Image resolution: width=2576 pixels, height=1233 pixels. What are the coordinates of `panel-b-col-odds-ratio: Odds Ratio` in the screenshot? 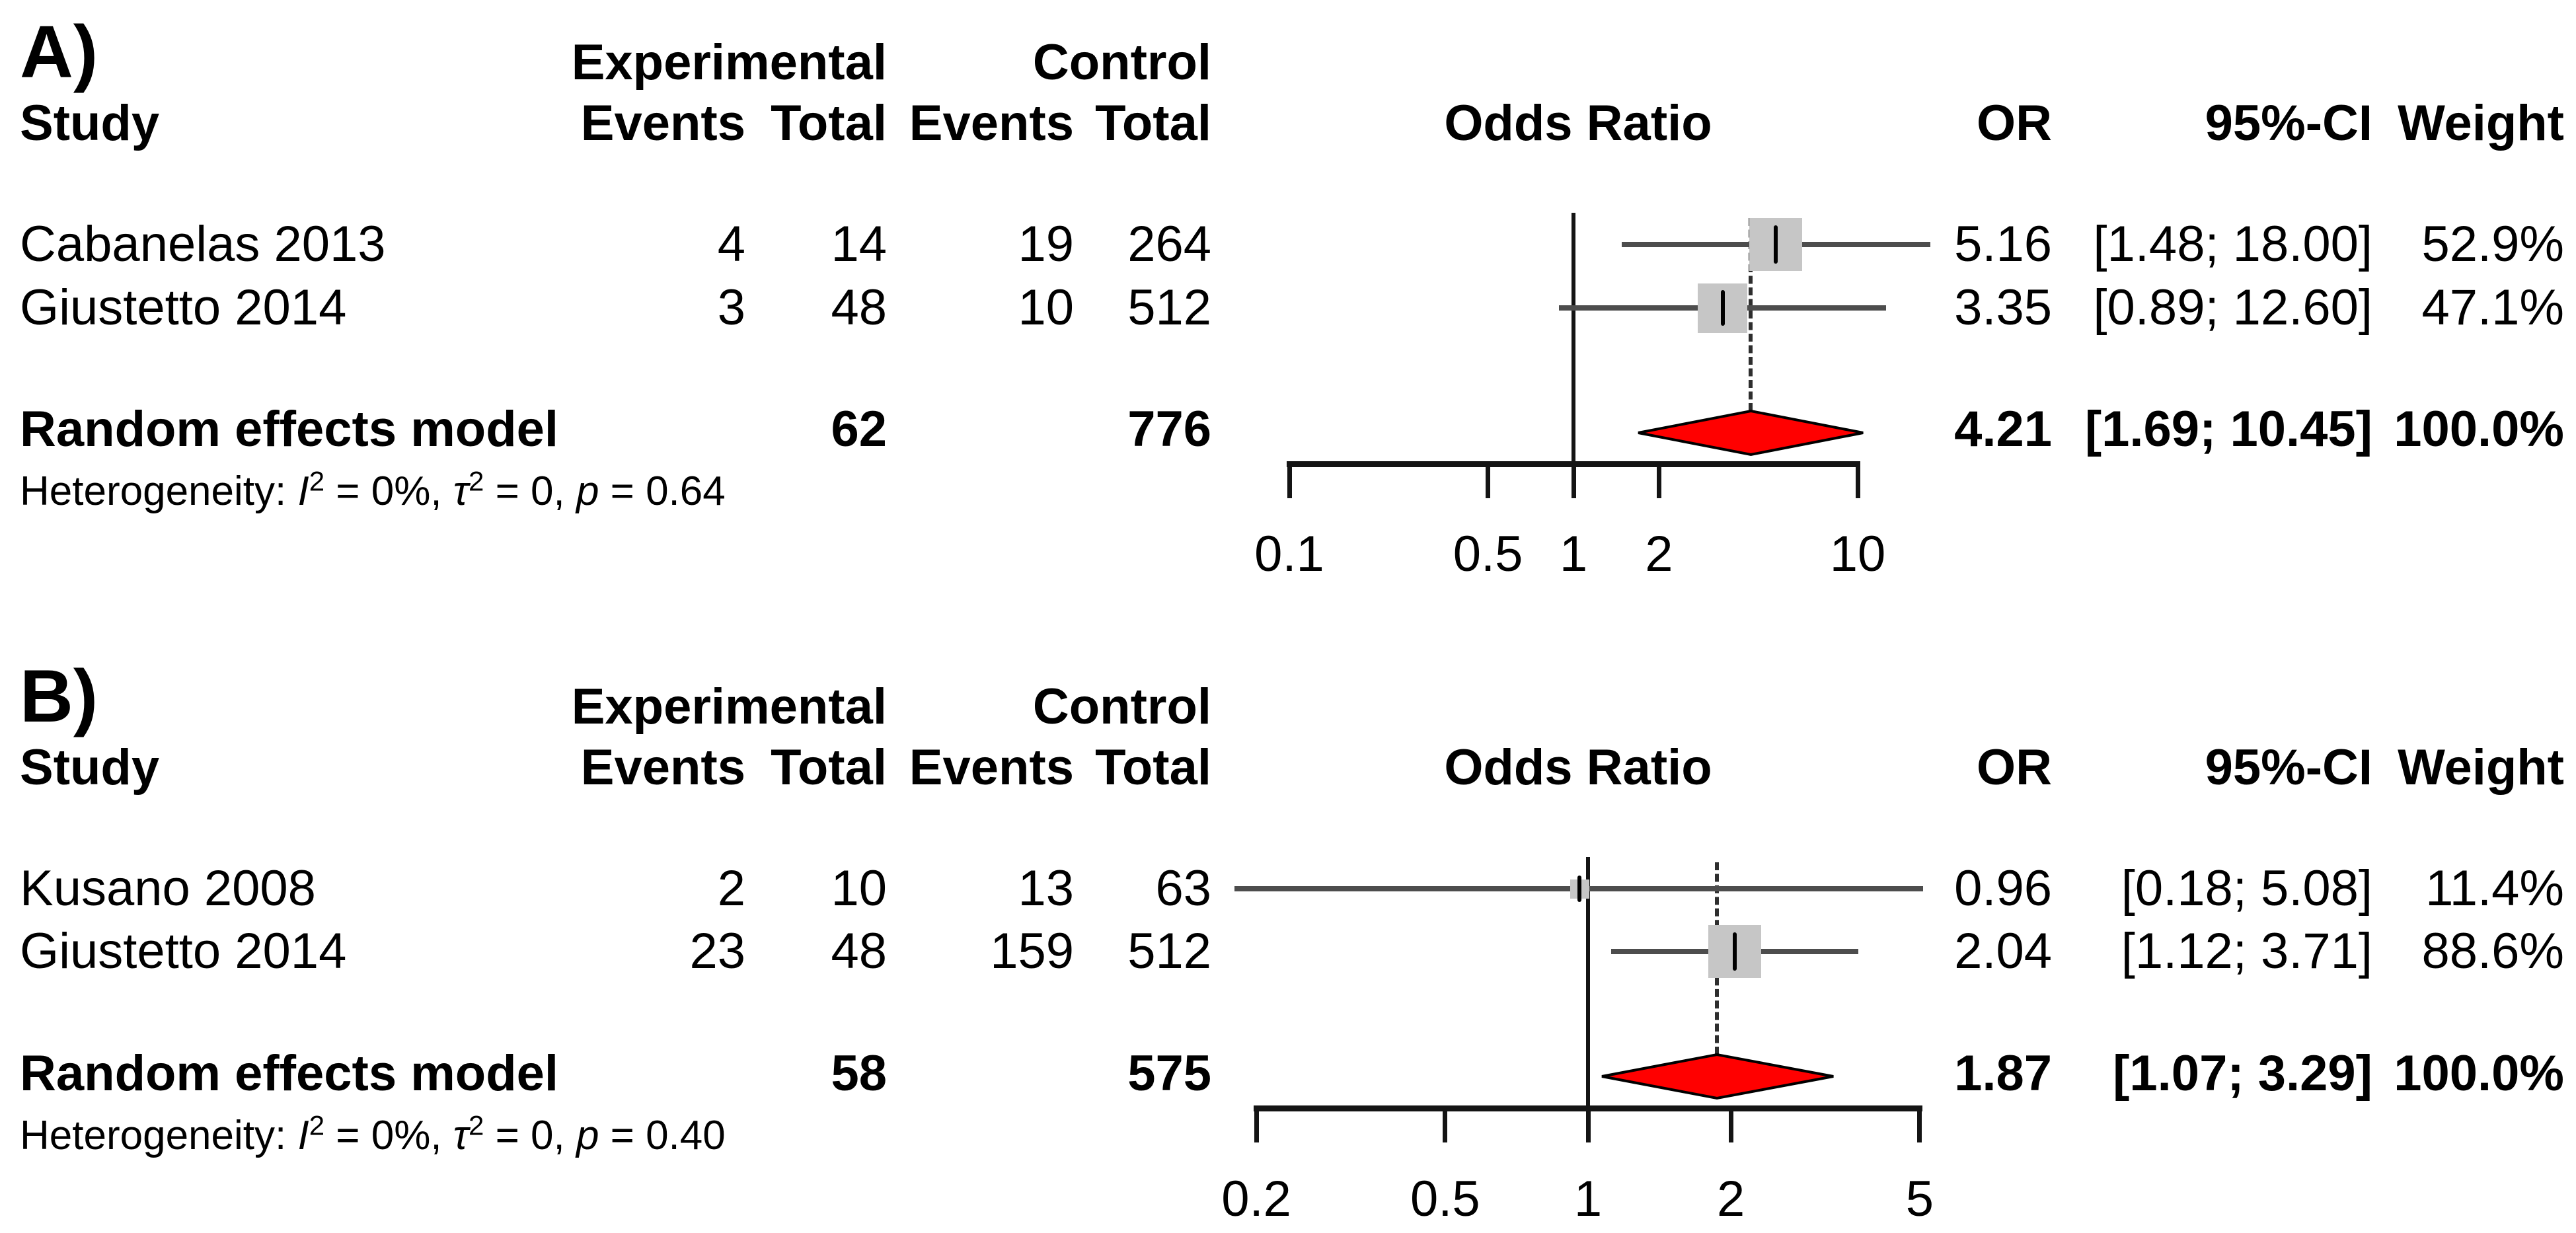 It's located at (1578, 767).